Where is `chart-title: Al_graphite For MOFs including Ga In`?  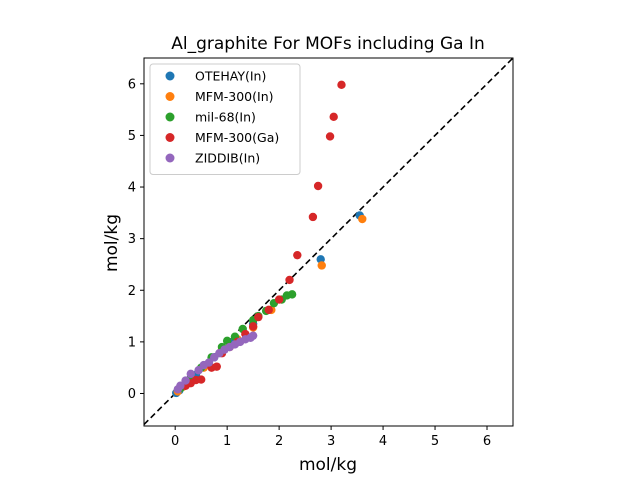 chart-title: Al_graphite For MOFs including Ga In is located at coordinates (328, 44).